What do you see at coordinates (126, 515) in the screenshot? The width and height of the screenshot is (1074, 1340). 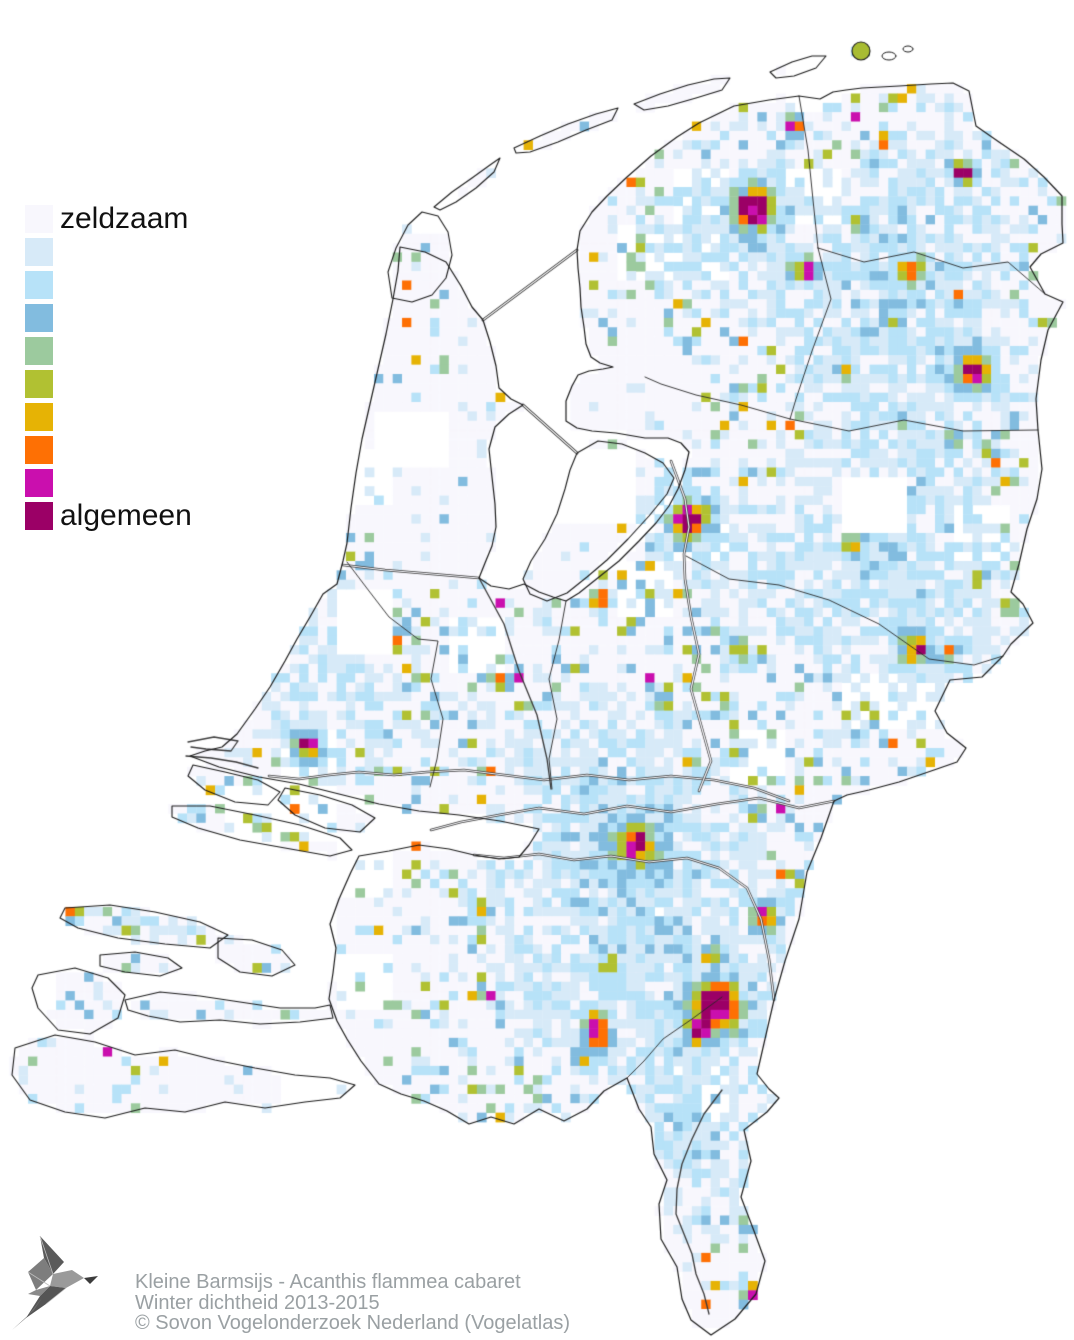 I see `legend-label-common: algemeen` at bounding box center [126, 515].